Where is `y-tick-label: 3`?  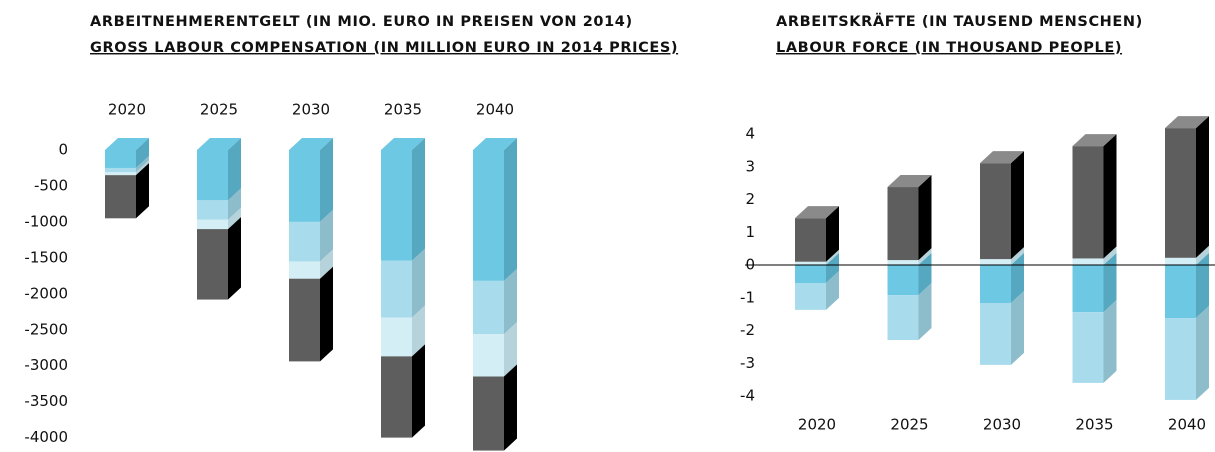 y-tick-label: 3 is located at coordinates (750, 166).